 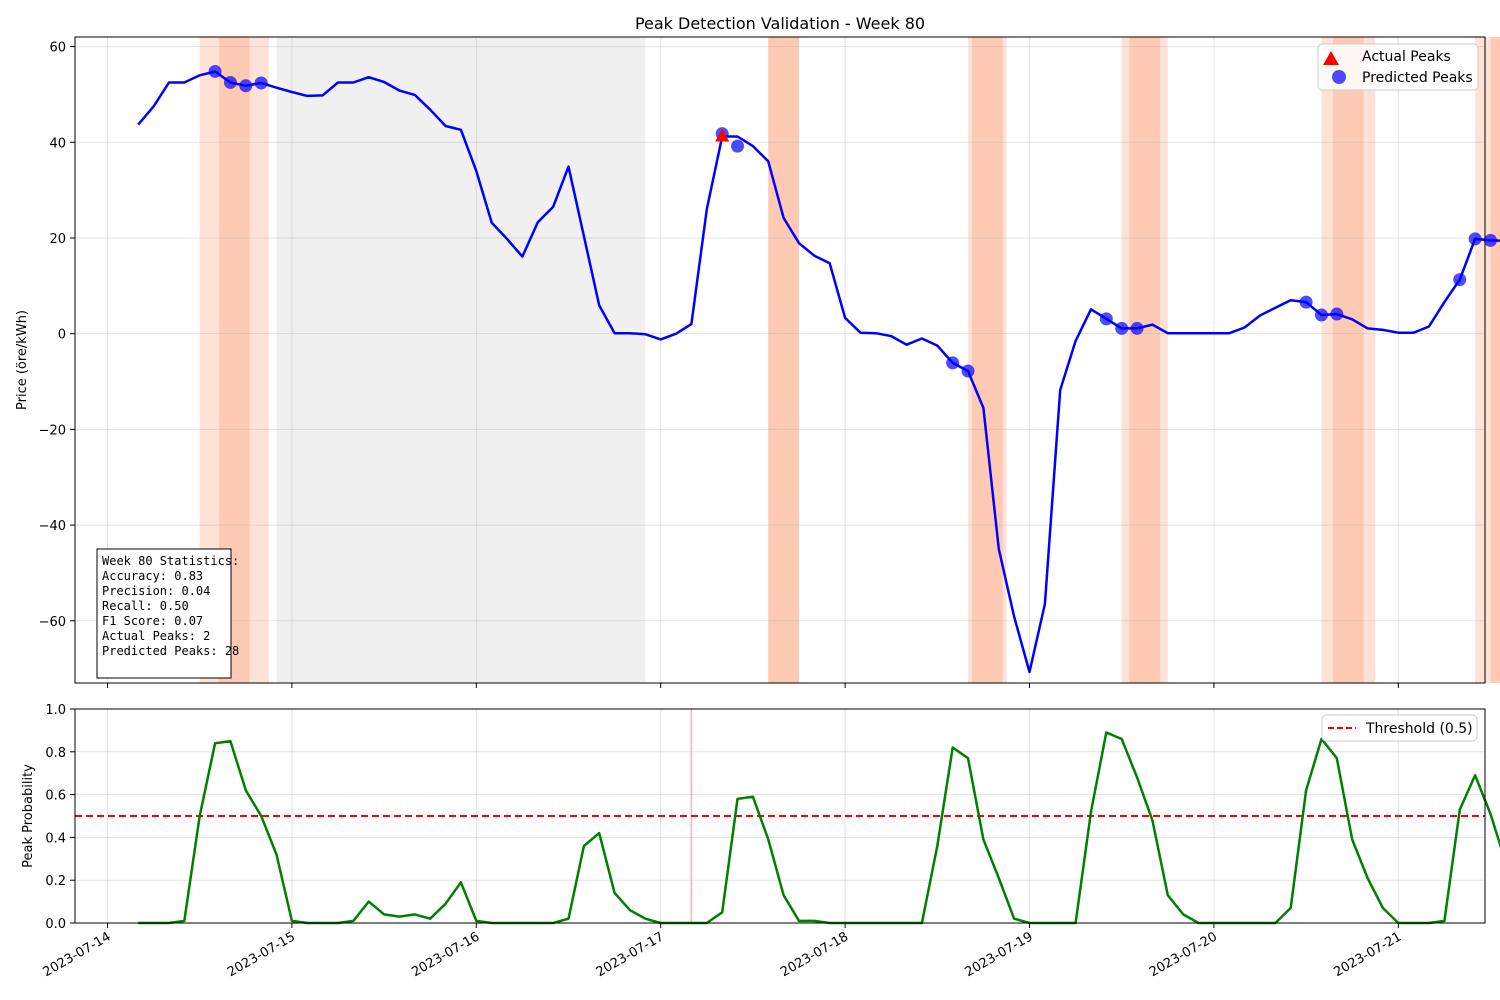 I want to click on probability-y-tick-label: 0.4, so click(x=55, y=838).